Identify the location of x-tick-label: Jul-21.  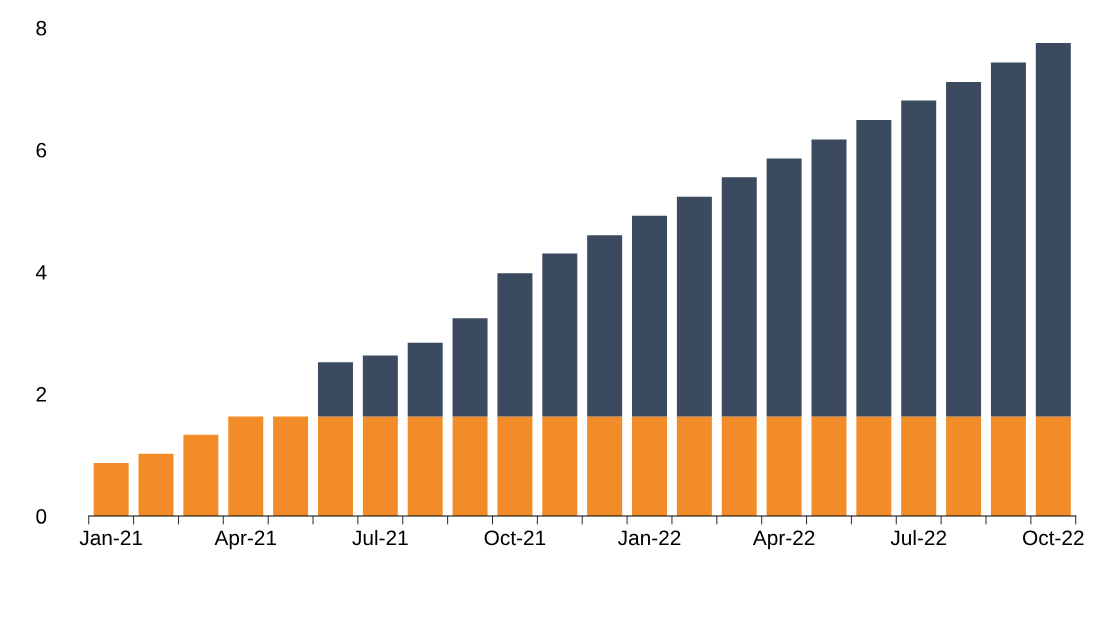
(380, 537).